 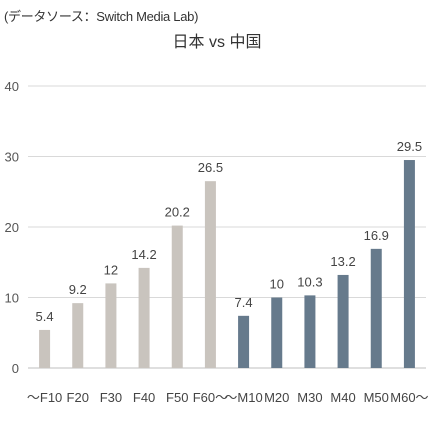 What do you see at coordinates (409, 146) in the screenshot?
I see `data-label-11: 29.5` at bounding box center [409, 146].